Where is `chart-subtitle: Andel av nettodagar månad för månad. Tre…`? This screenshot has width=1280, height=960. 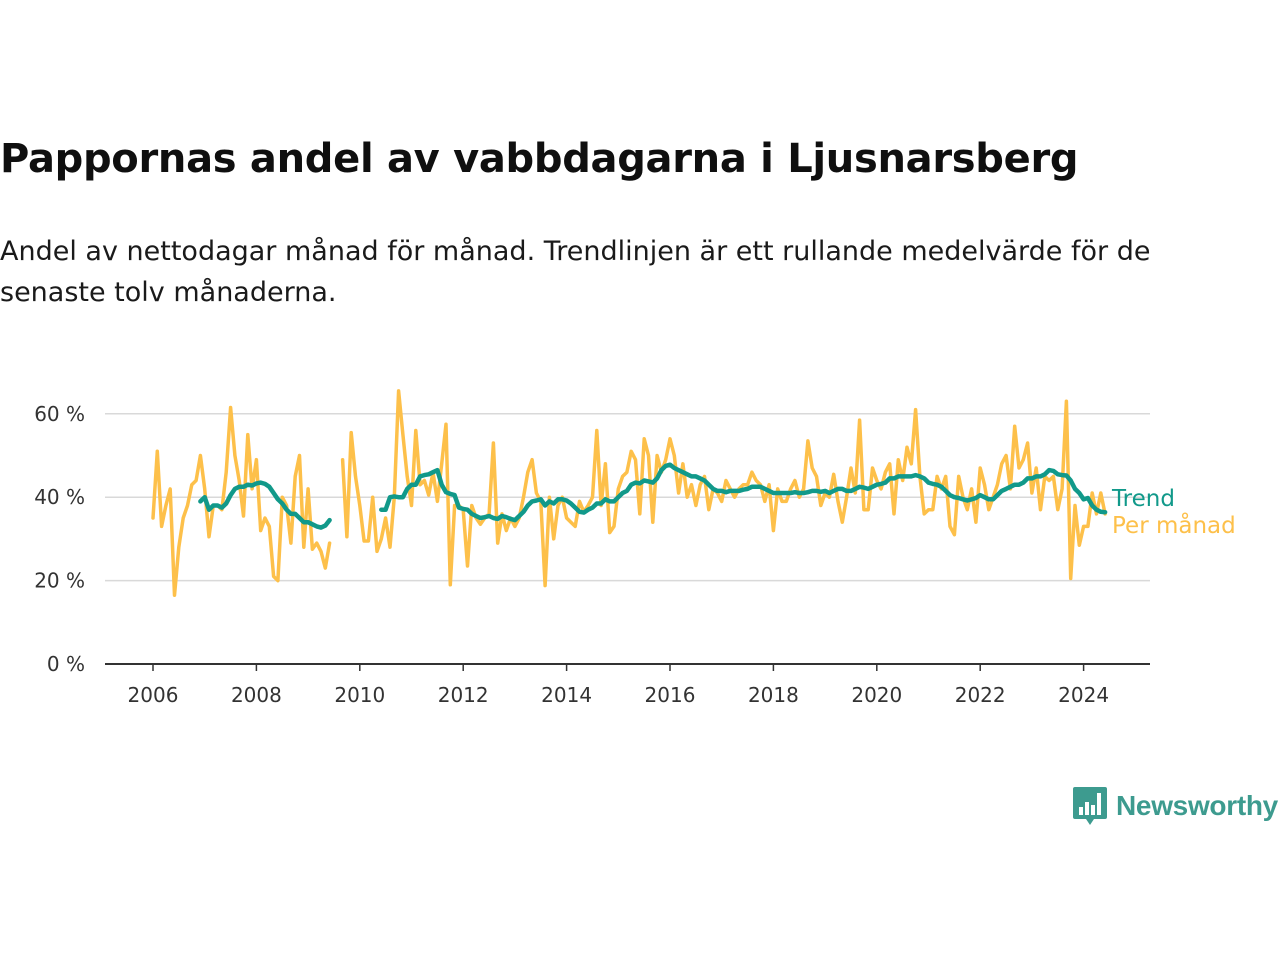
chart-subtitle: Andel av nettodagar månad för månad. Tre… is located at coordinates (575, 272).